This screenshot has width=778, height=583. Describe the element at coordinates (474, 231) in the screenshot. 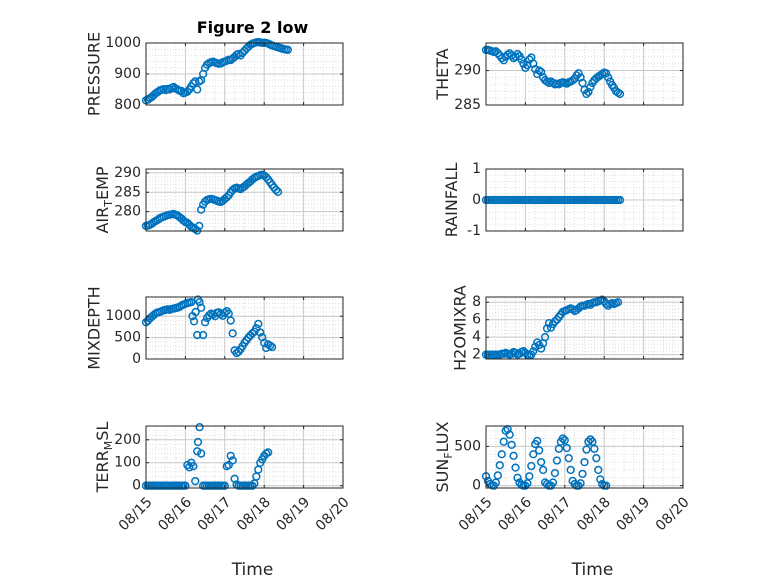

I see `y-tick-label: -1` at that location.